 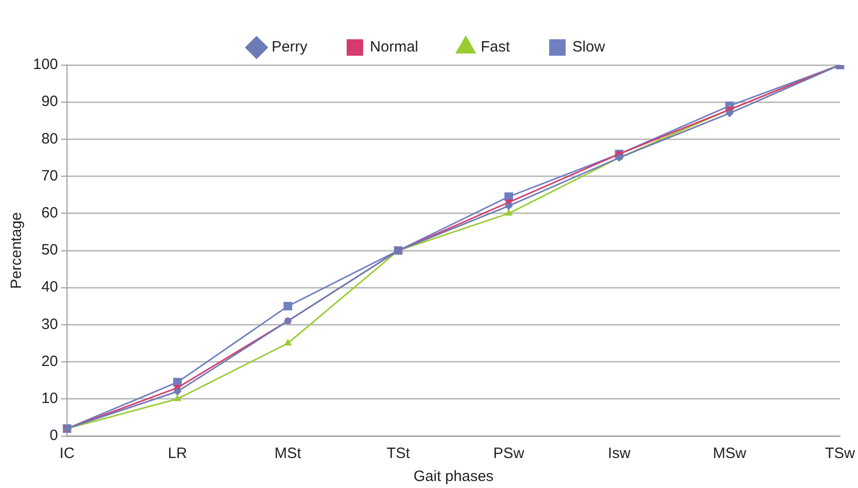 What do you see at coordinates (17, 250) in the screenshot?
I see `y-axis-title: Percentage` at bounding box center [17, 250].